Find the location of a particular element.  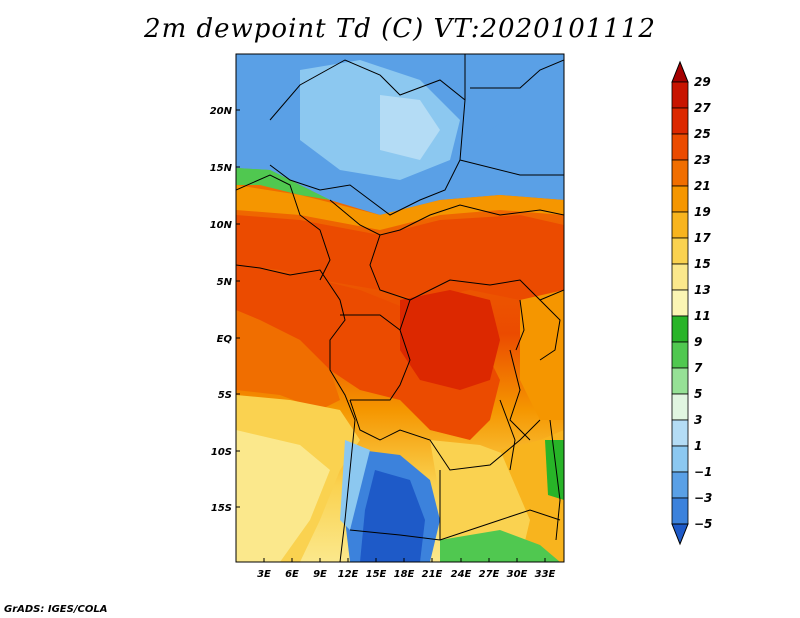

colorbar-label: 25 is located at coordinates (702, 134).